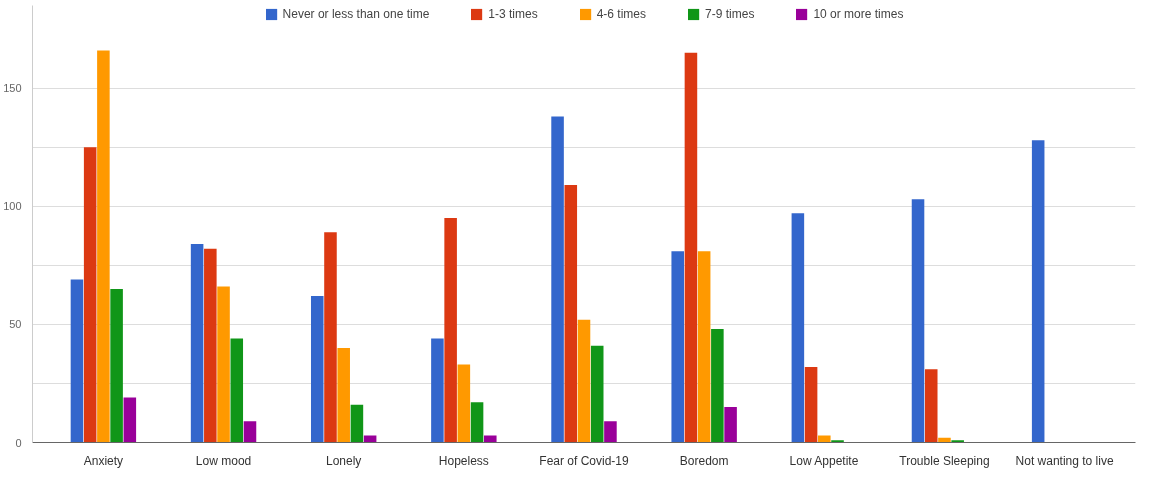 The height and width of the screenshot is (491, 1164). I want to click on x-tick-label: Boredom, so click(704, 460).